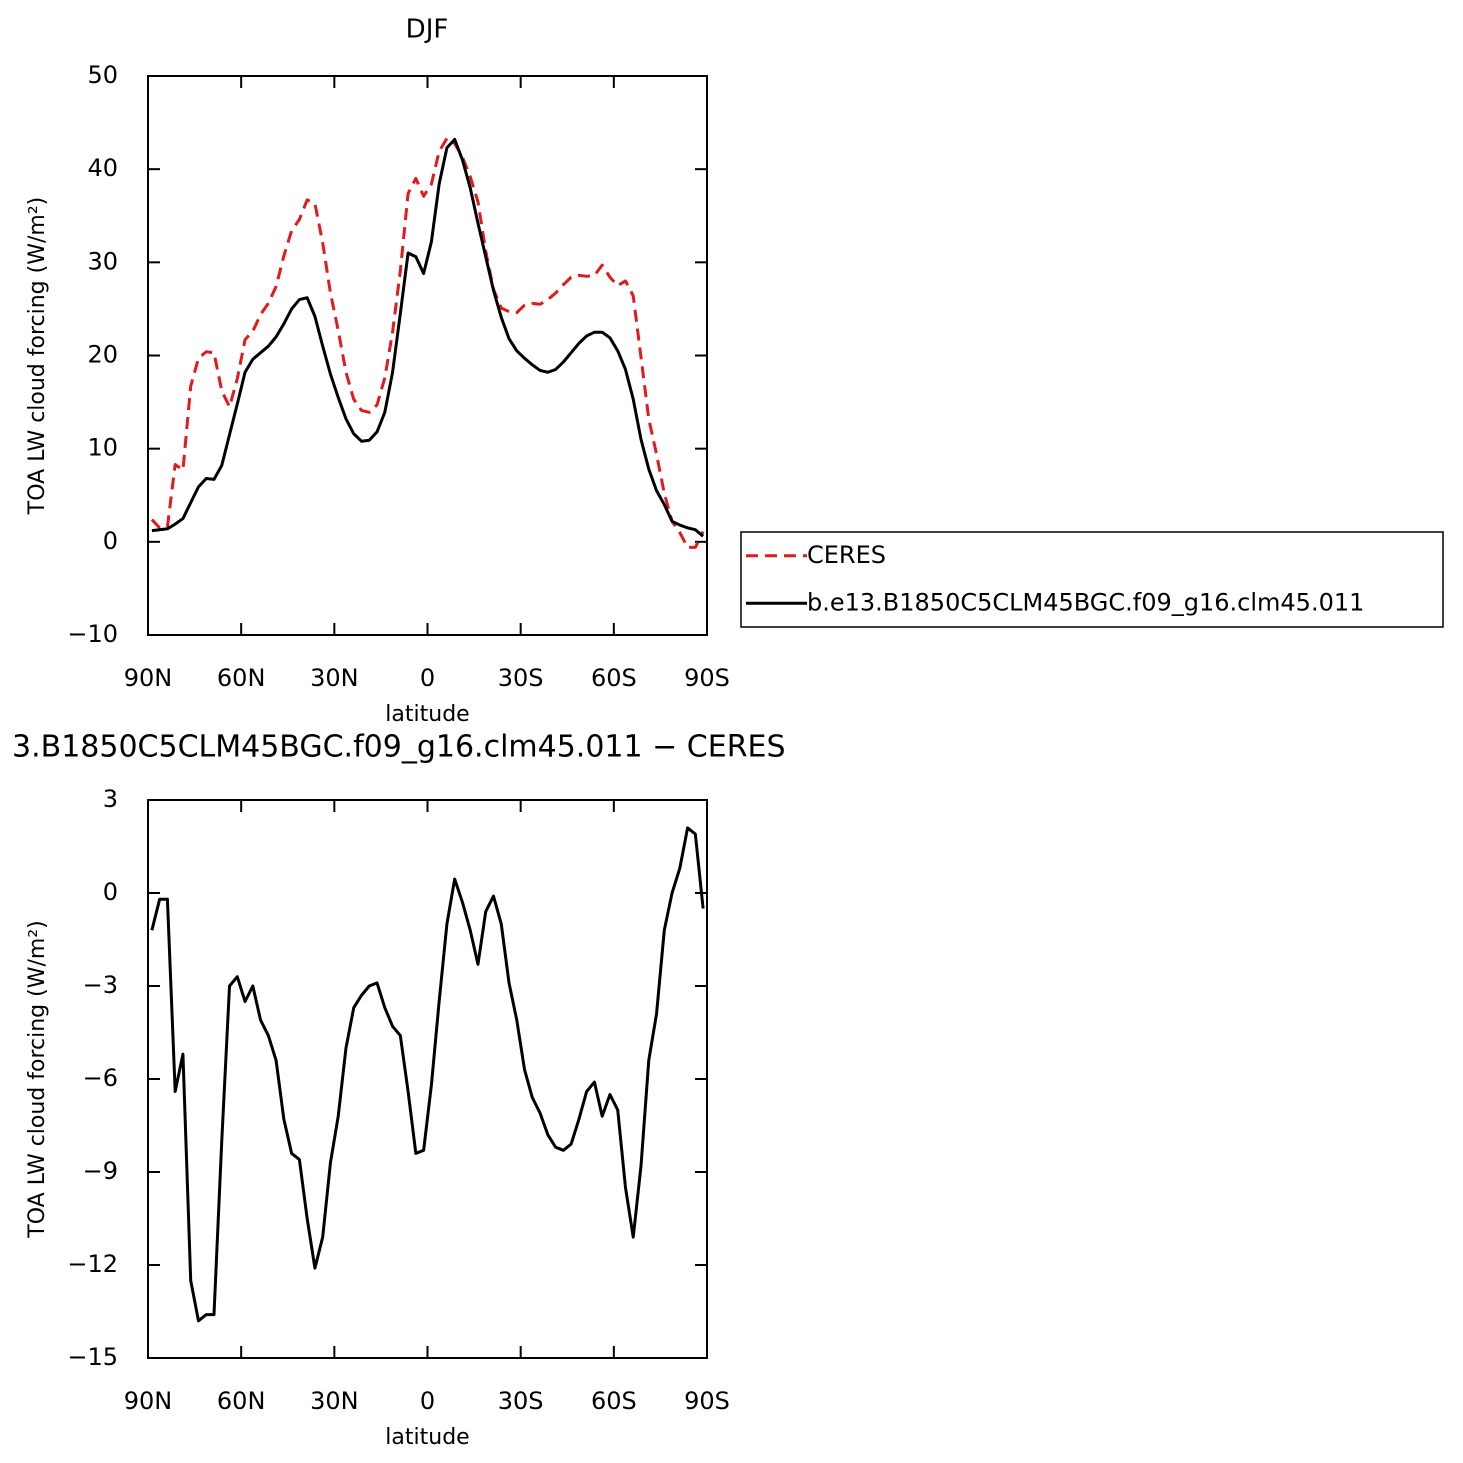 Image resolution: width=1463 pixels, height=1463 pixels. I want to click on legend-label: b.e13.B1850C5CLM45BGC.f09_g16.clm45.011, so click(1085, 602).